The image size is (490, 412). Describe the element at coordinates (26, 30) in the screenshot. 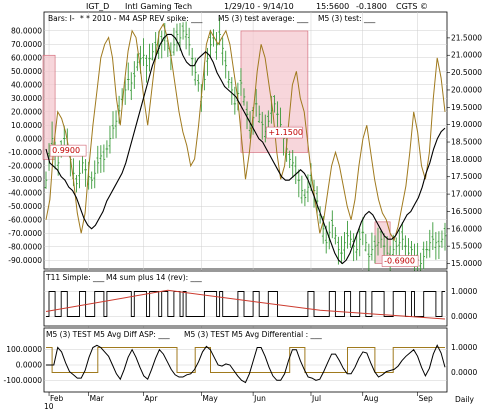

I see `left-tick-label: 80.0000` at that location.